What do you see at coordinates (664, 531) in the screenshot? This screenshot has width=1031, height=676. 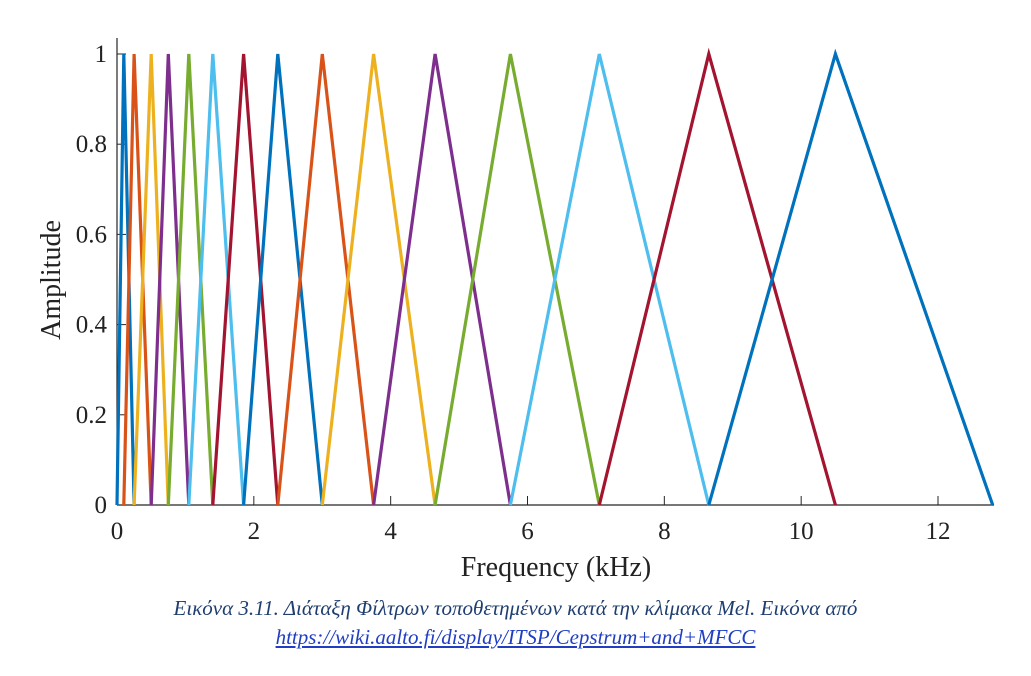 I see `x-tick-label: 8` at bounding box center [664, 531].